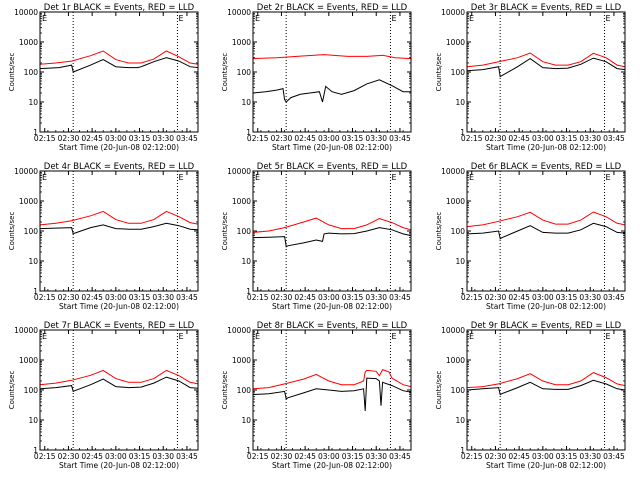 The height and width of the screenshot is (480, 640). Describe the element at coordinates (119, 326) in the screenshot. I see `panel-title: Det 7r BLACK = Events, RED = LLD` at that location.